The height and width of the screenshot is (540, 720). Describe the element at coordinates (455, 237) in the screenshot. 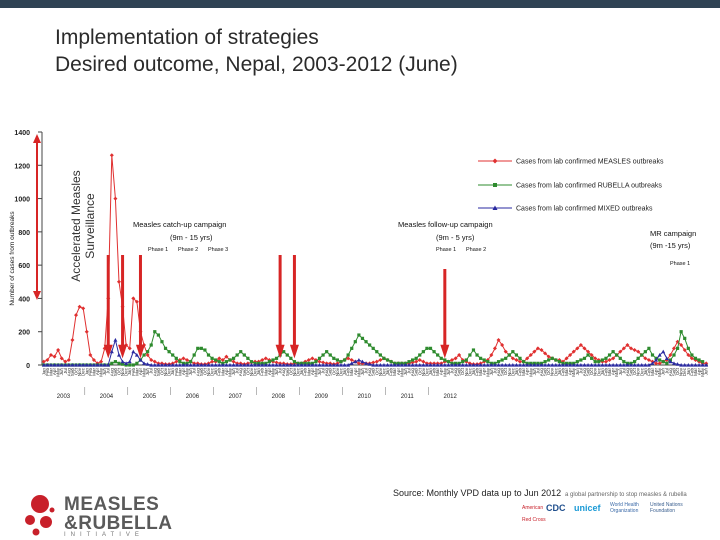

I see `campaign-subheading: (9m - 5 yrs)` at that location.